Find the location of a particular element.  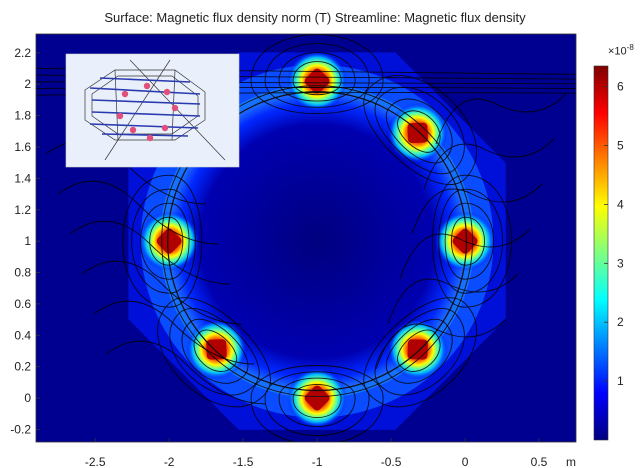

y-tick-label: 0 is located at coordinates (27, 398).